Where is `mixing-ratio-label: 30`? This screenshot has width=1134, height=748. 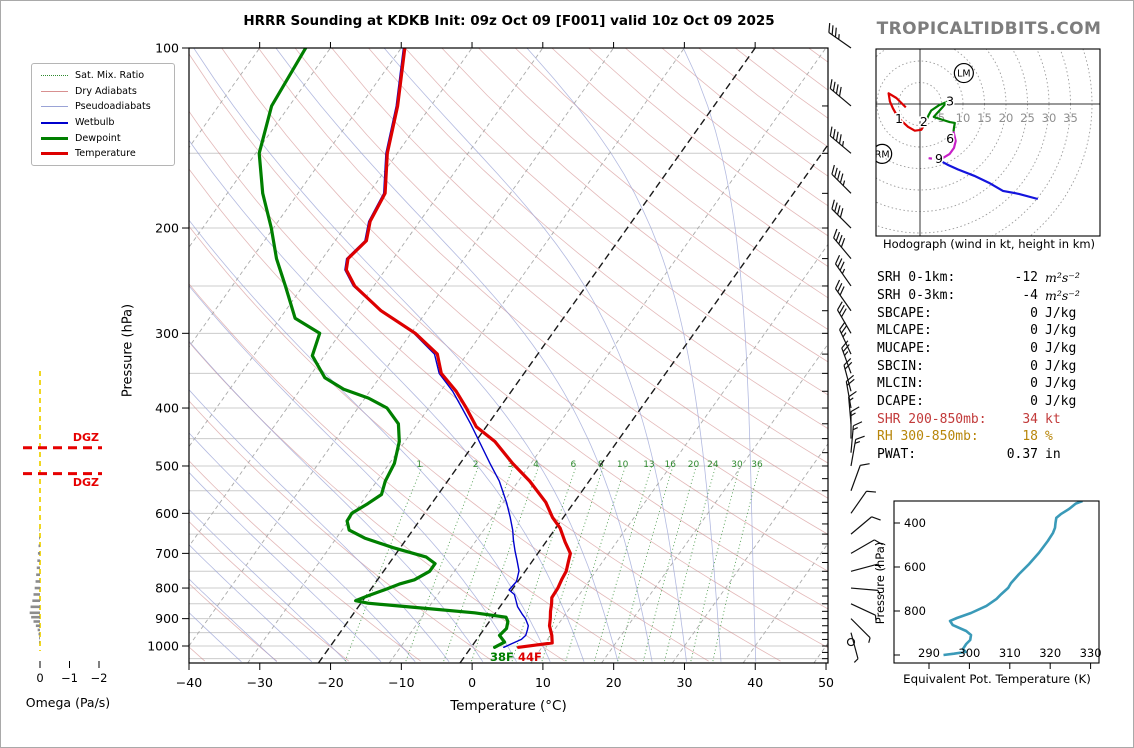
mixing-ratio-label: 30 is located at coordinates (737, 465).